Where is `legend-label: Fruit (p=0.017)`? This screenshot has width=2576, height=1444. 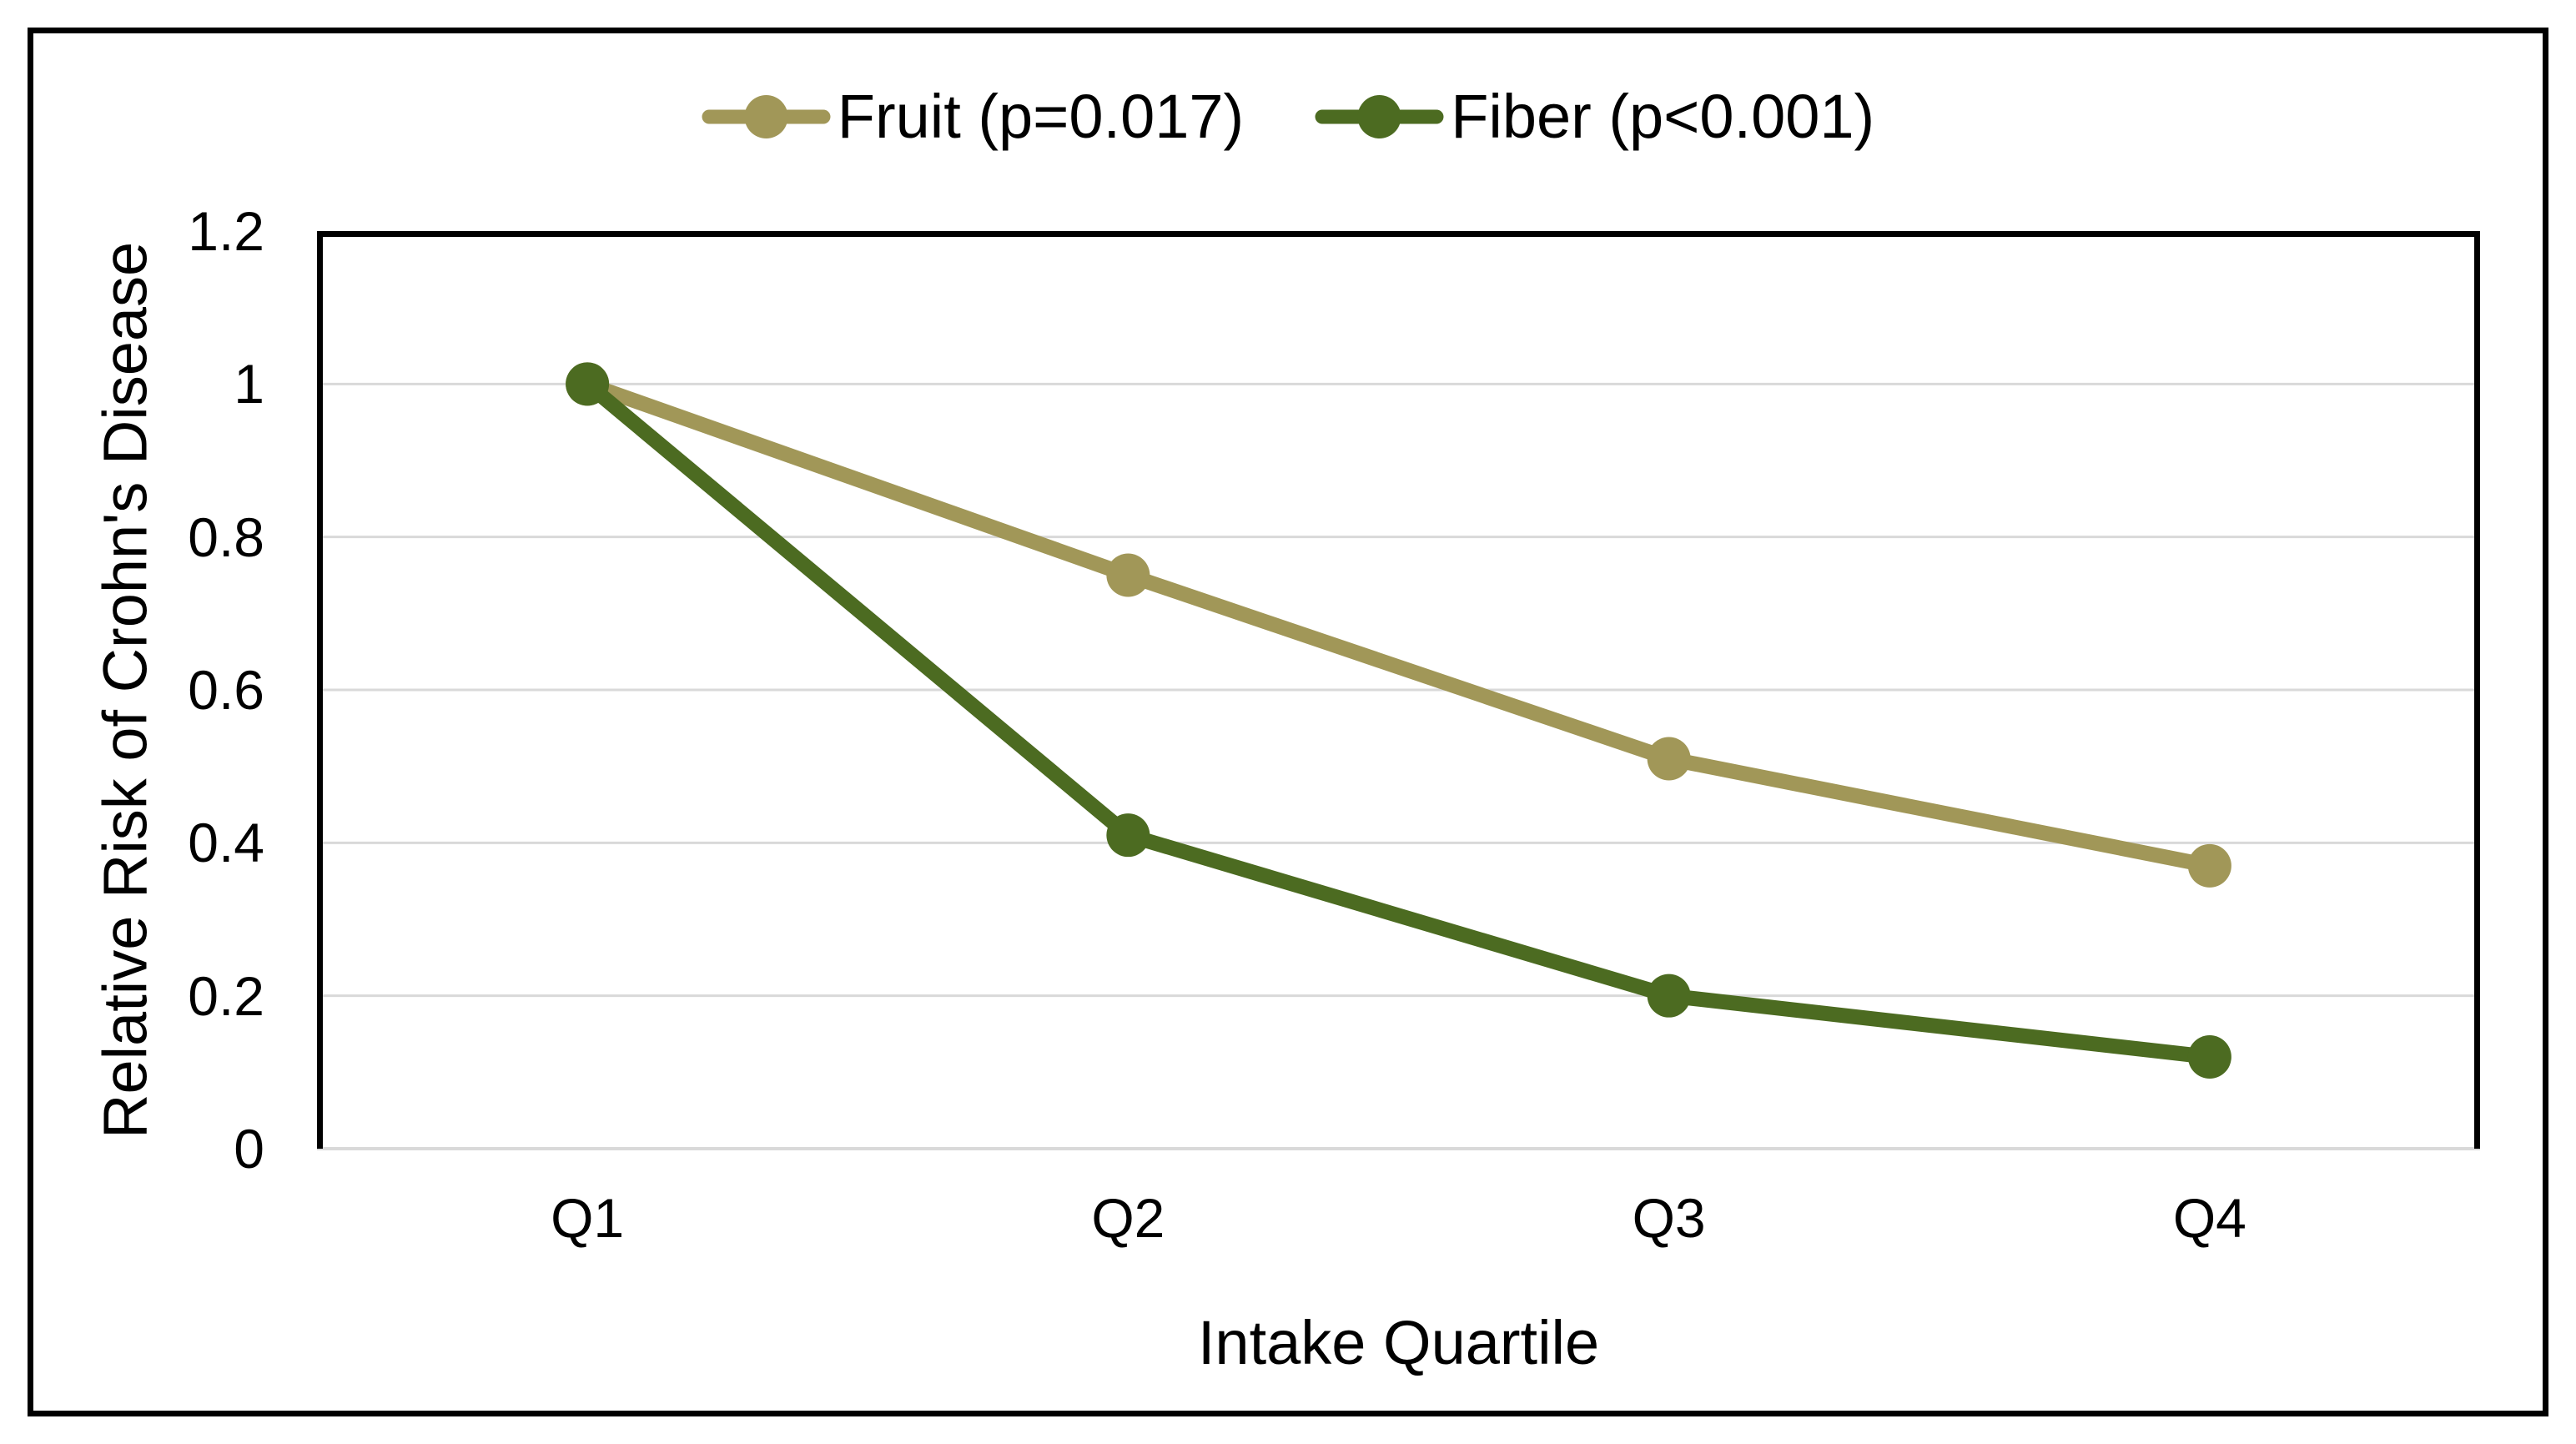
legend-label: Fruit (p=0.017) is located at coordinates (1041, 116).